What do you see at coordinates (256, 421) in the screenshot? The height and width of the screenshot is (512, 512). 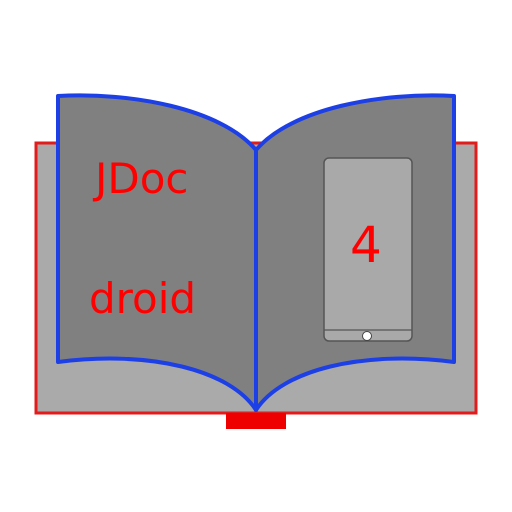 I see `bookmark-ribbon` at bounding box center [256, 421].